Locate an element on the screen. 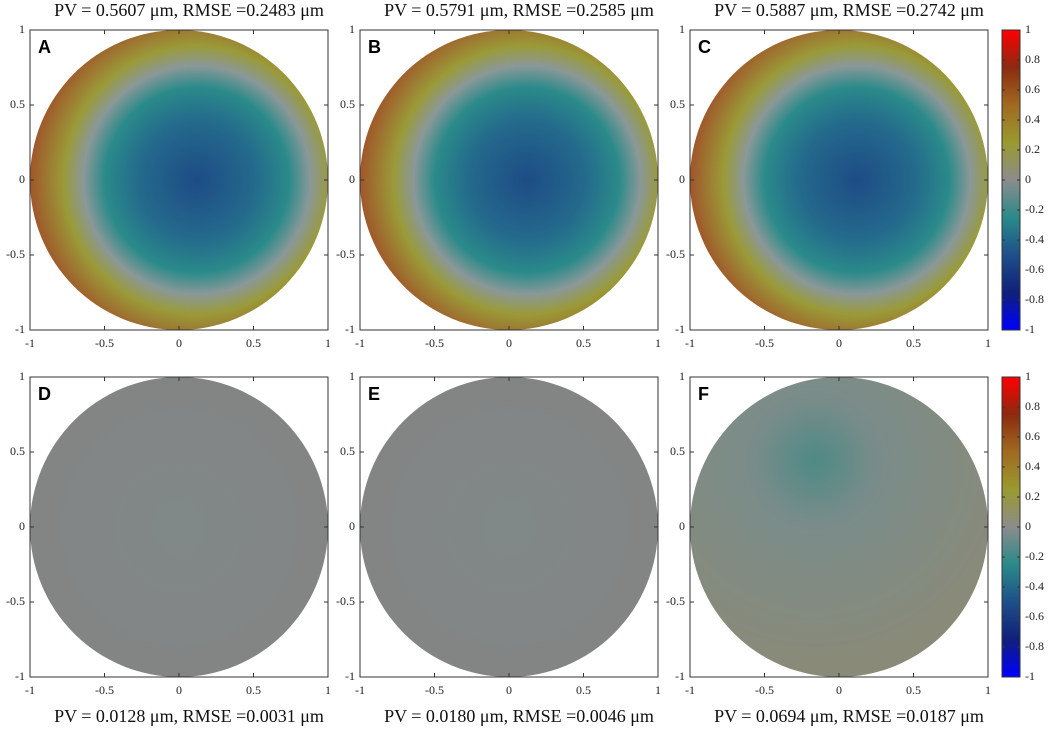 The height and width of the screenshot is (732, 1052). panel-label: B is located at coordinates (374, 47).